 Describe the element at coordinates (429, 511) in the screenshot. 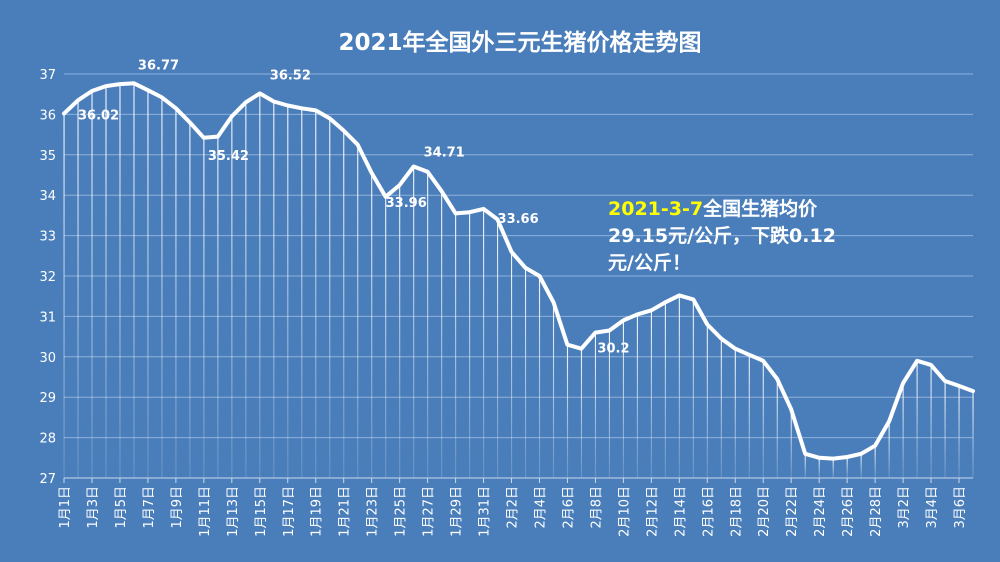

I see `x-tick-label: 1月27日` at that location.